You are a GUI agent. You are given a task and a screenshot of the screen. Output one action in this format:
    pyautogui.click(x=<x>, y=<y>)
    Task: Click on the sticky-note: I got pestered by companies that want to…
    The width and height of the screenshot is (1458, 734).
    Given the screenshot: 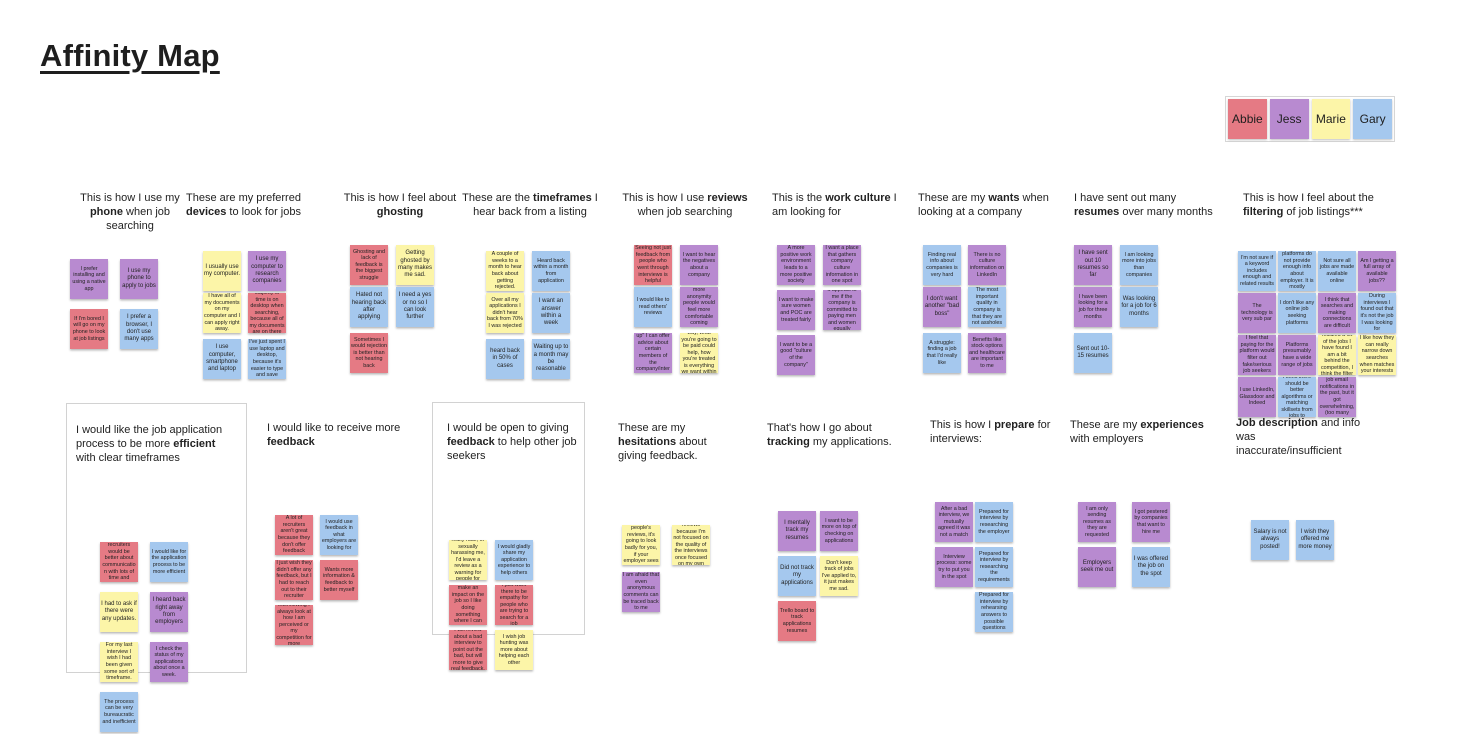 What is the action you would take?
    pyautogui.click(x=1151, y=522)
    